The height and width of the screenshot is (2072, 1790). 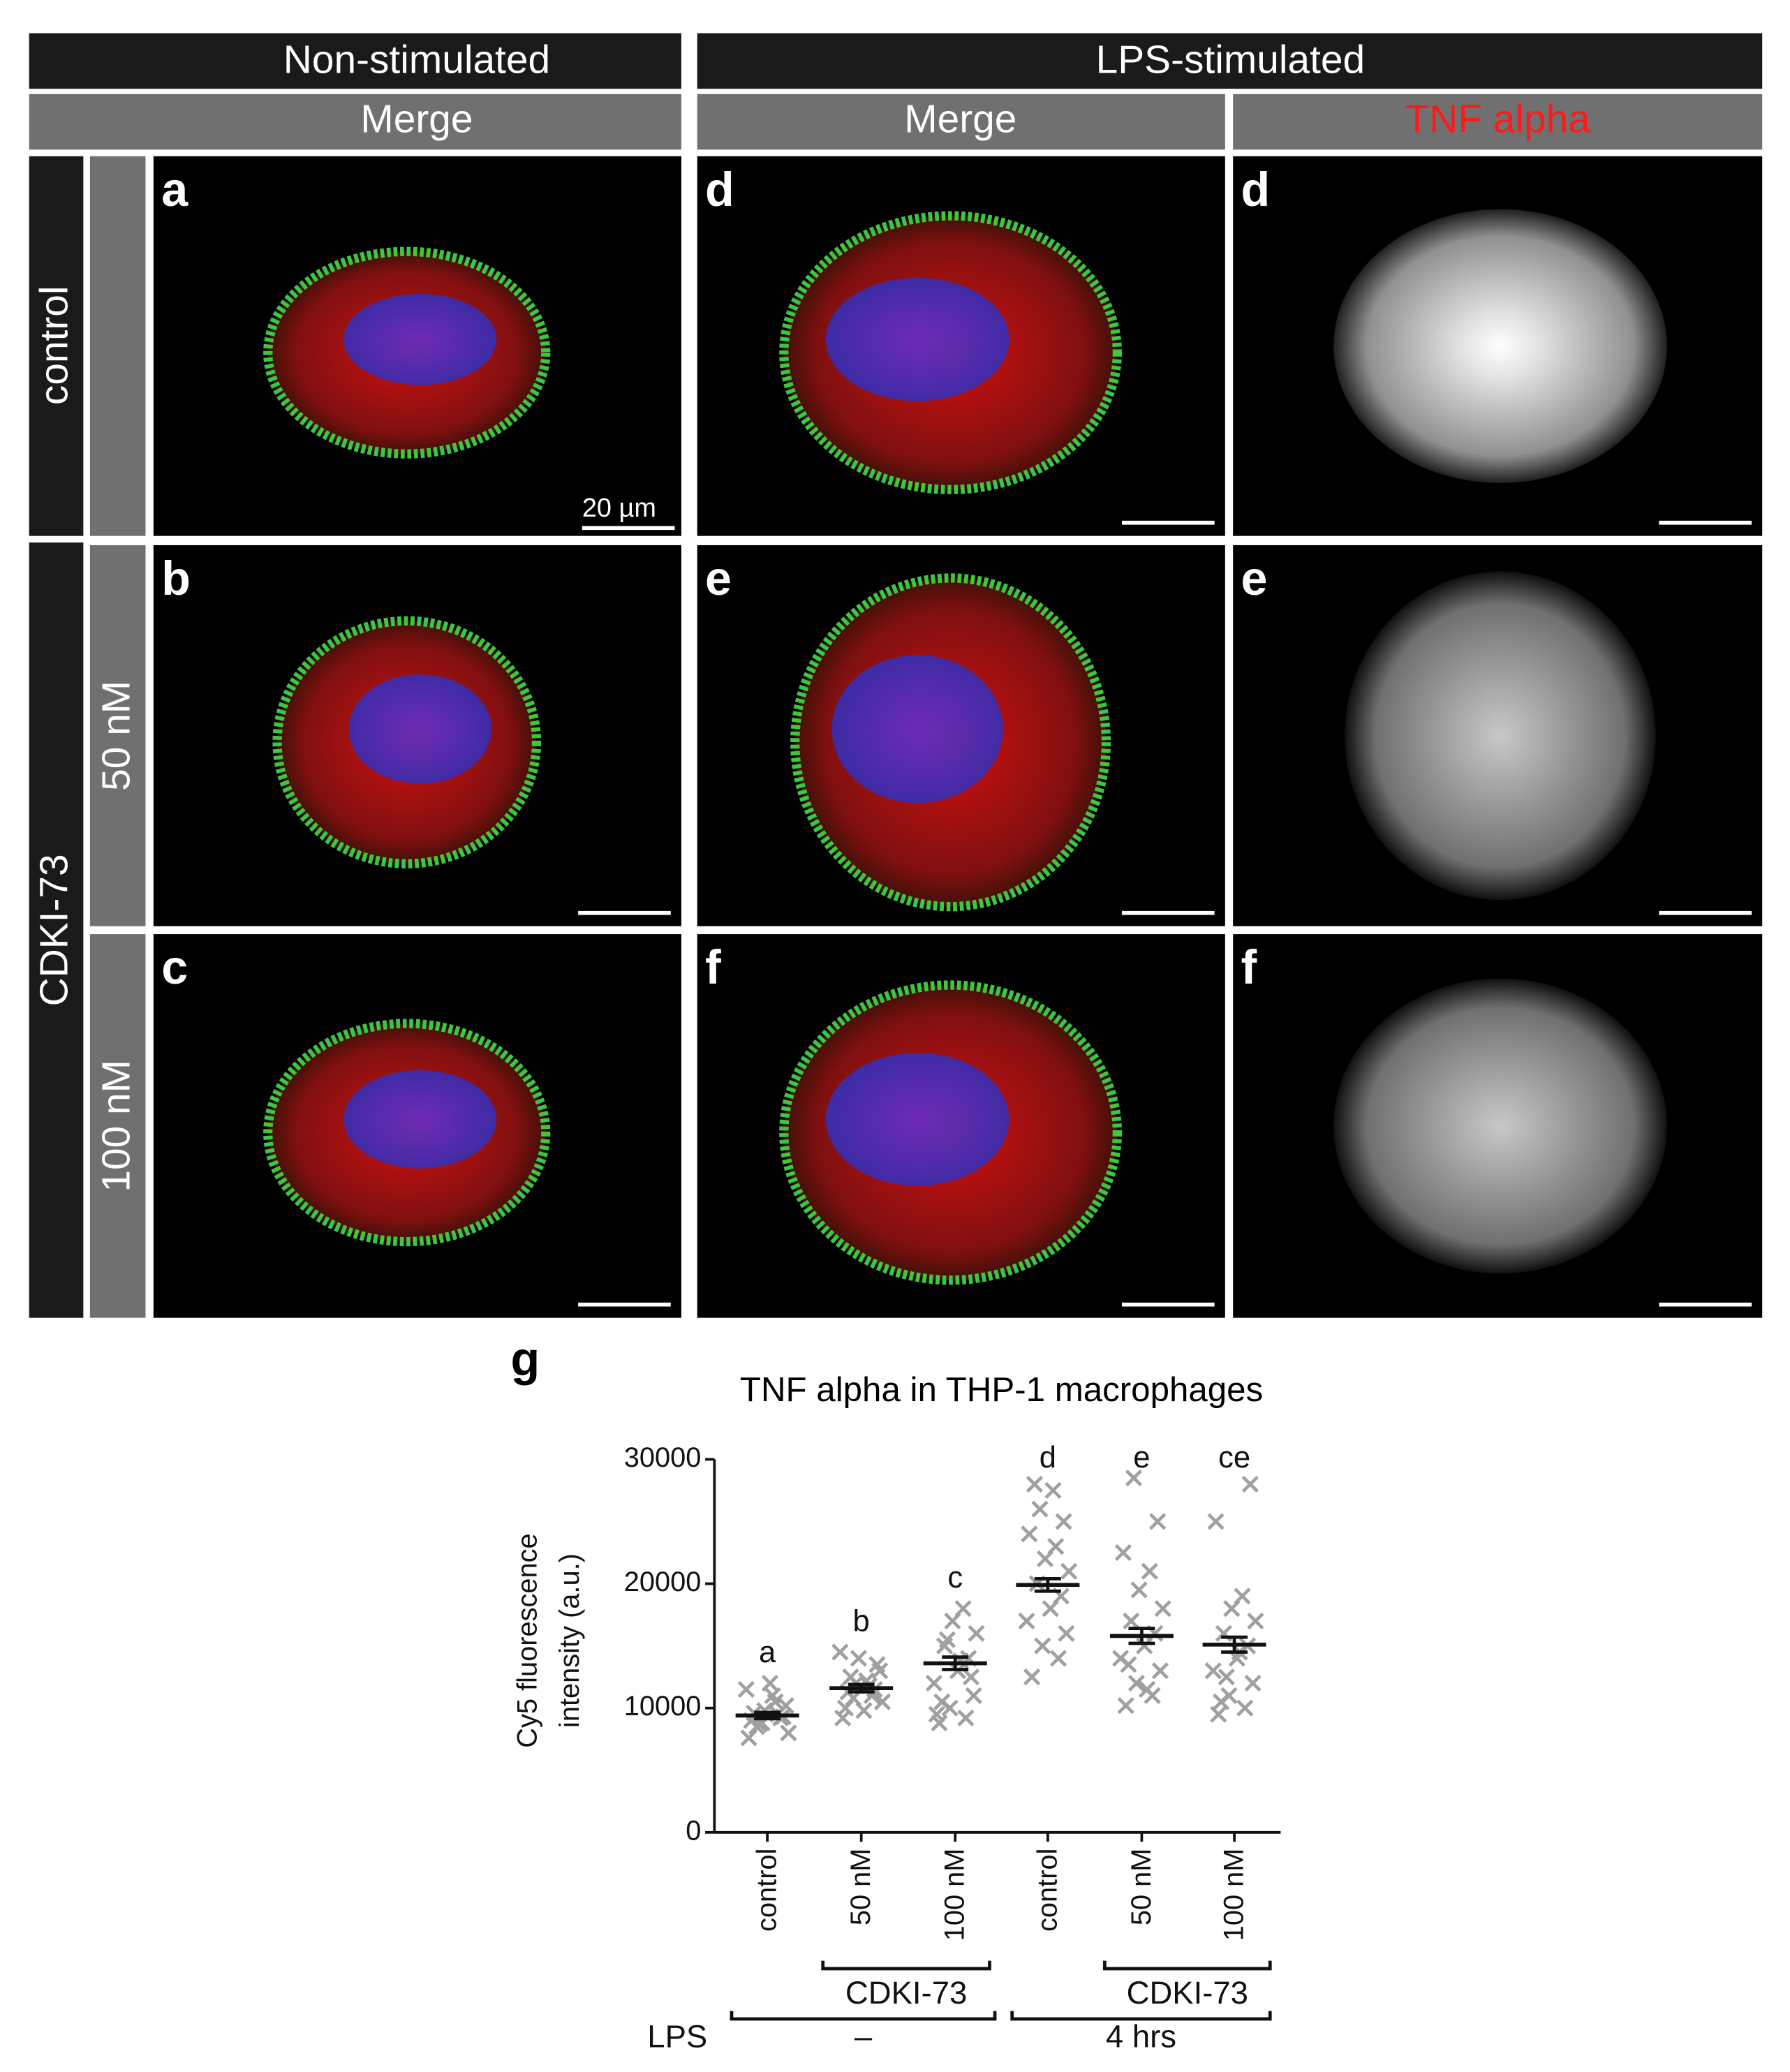 What do you see at coordinates (619, 508) in the screenshot?
I see `scale-bar-label: 20 µm` at bounding box center [619, 508].